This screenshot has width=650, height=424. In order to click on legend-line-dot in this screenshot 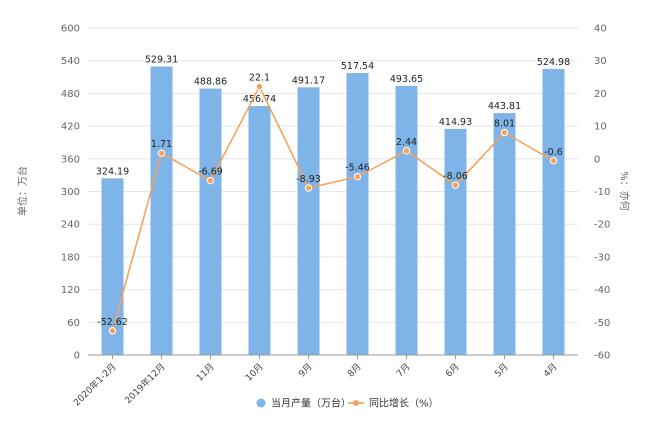, I will do `click(356, 403)`.